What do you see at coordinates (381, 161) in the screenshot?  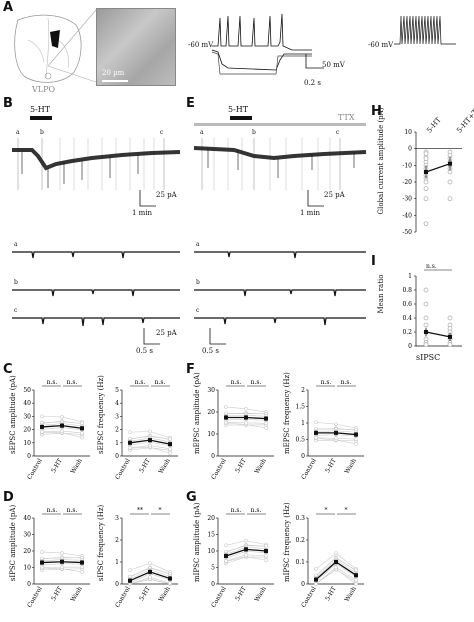 I see `panel-h-ylabel: Global current amplitude (pA)` at bounding box center [381, 161].